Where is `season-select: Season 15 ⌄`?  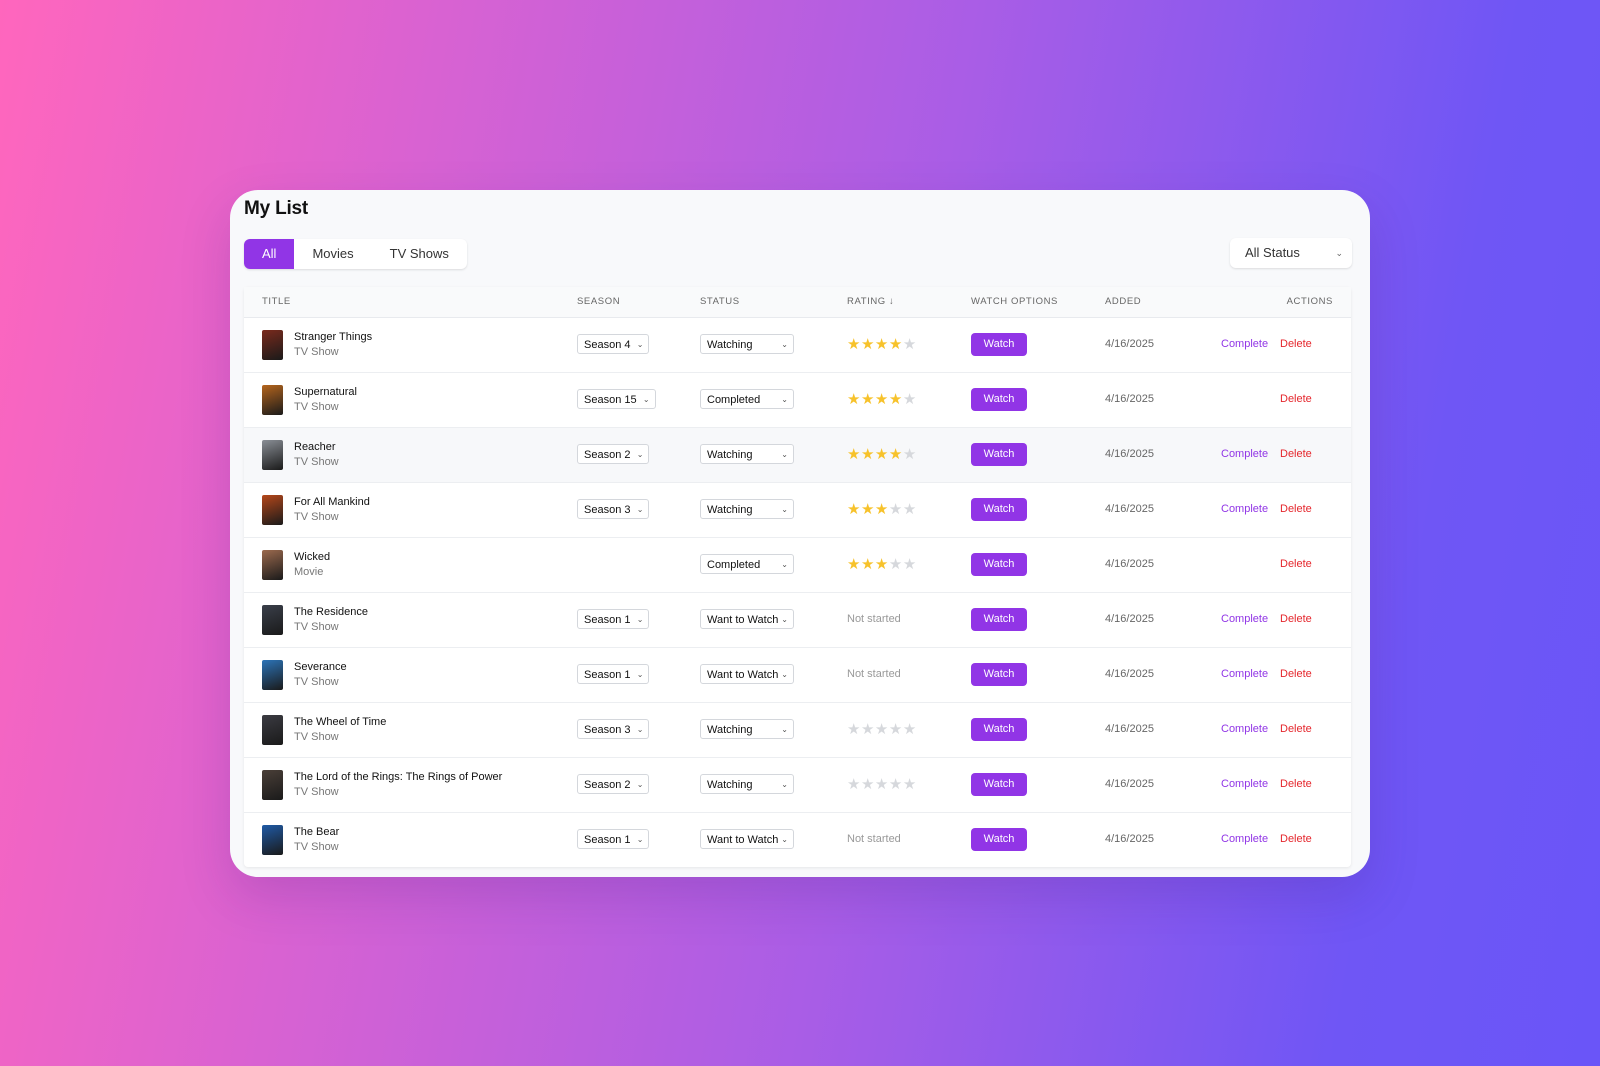
season-select: Season 15 ⌄ is located at coordinates (616, 399).